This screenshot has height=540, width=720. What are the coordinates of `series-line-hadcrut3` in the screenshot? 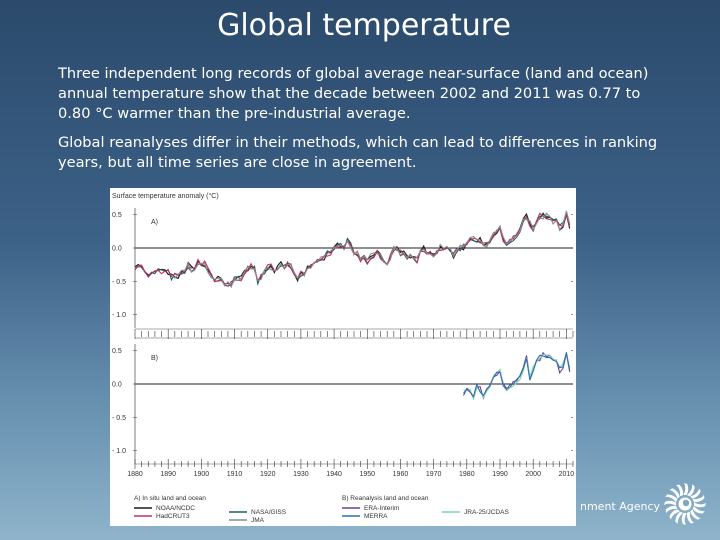 It's located at (352, 249).